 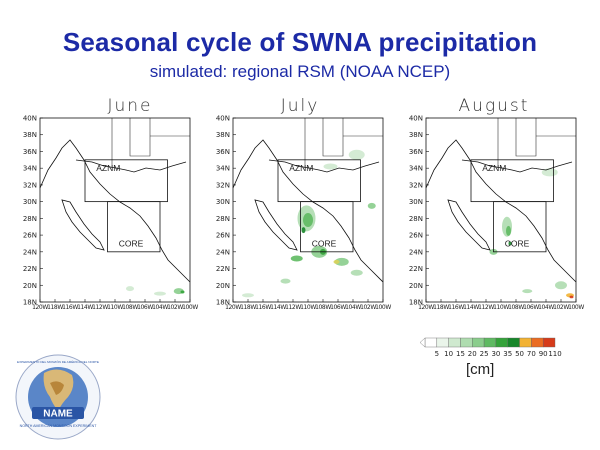 I want to click on core-region-box, so click(x=520, y=227).